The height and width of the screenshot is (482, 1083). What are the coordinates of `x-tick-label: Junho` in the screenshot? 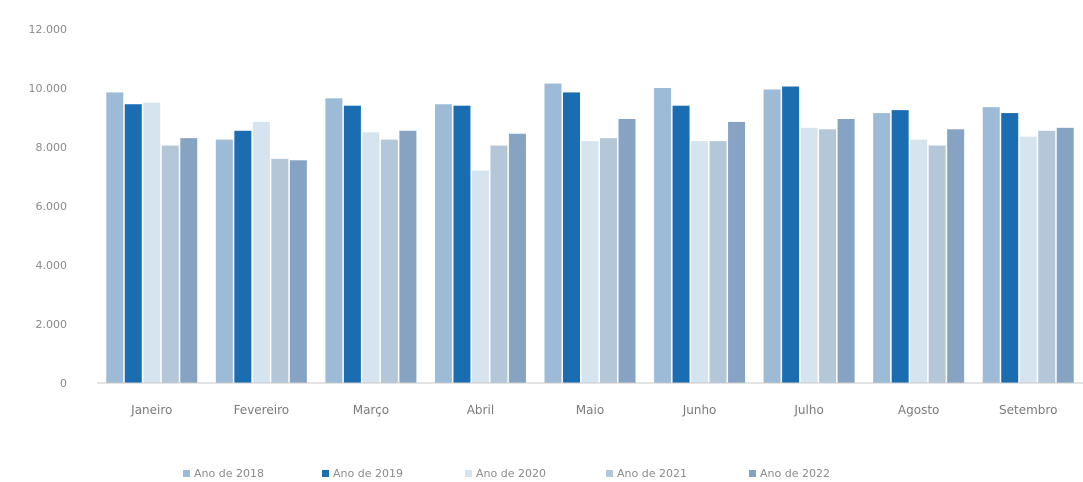 It's located at (699, 410).